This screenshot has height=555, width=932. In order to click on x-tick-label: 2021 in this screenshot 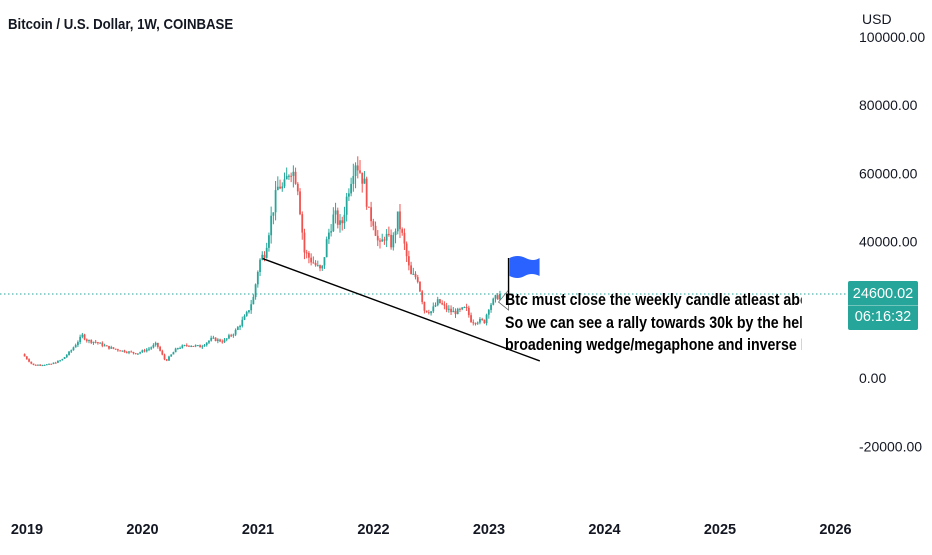, I will do `click(258, 530)`.